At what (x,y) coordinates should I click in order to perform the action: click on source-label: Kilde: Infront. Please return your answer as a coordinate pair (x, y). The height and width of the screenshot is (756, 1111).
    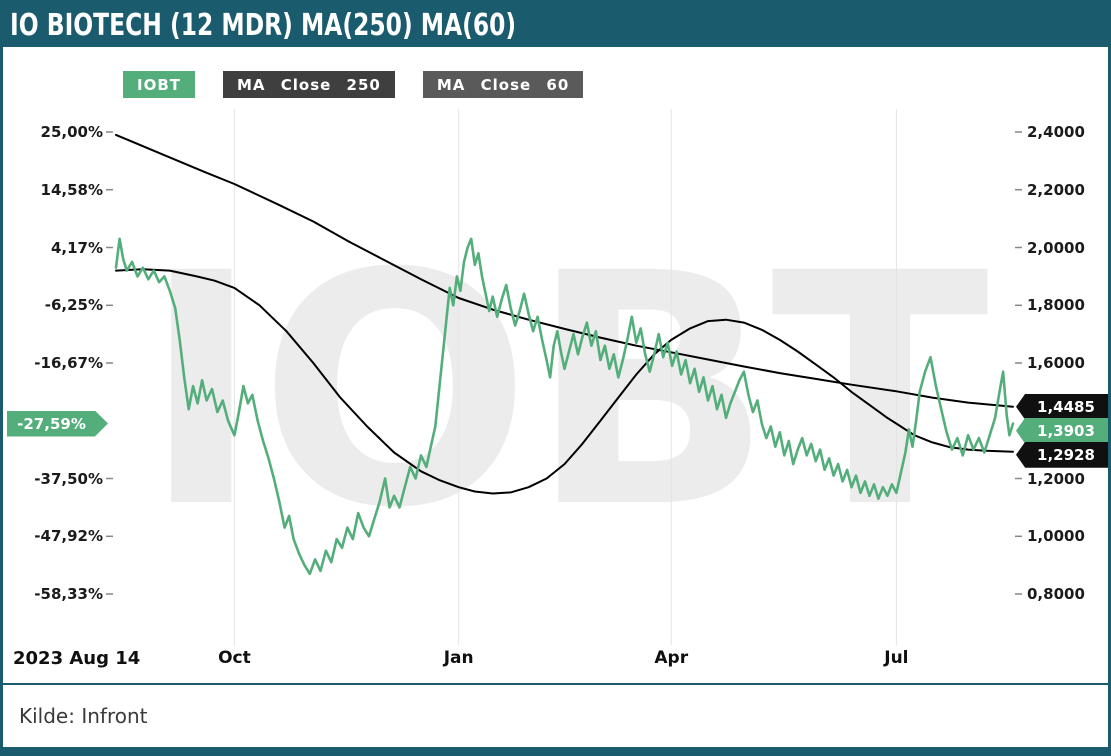
    Looking at the image, I should click on (83, 716).